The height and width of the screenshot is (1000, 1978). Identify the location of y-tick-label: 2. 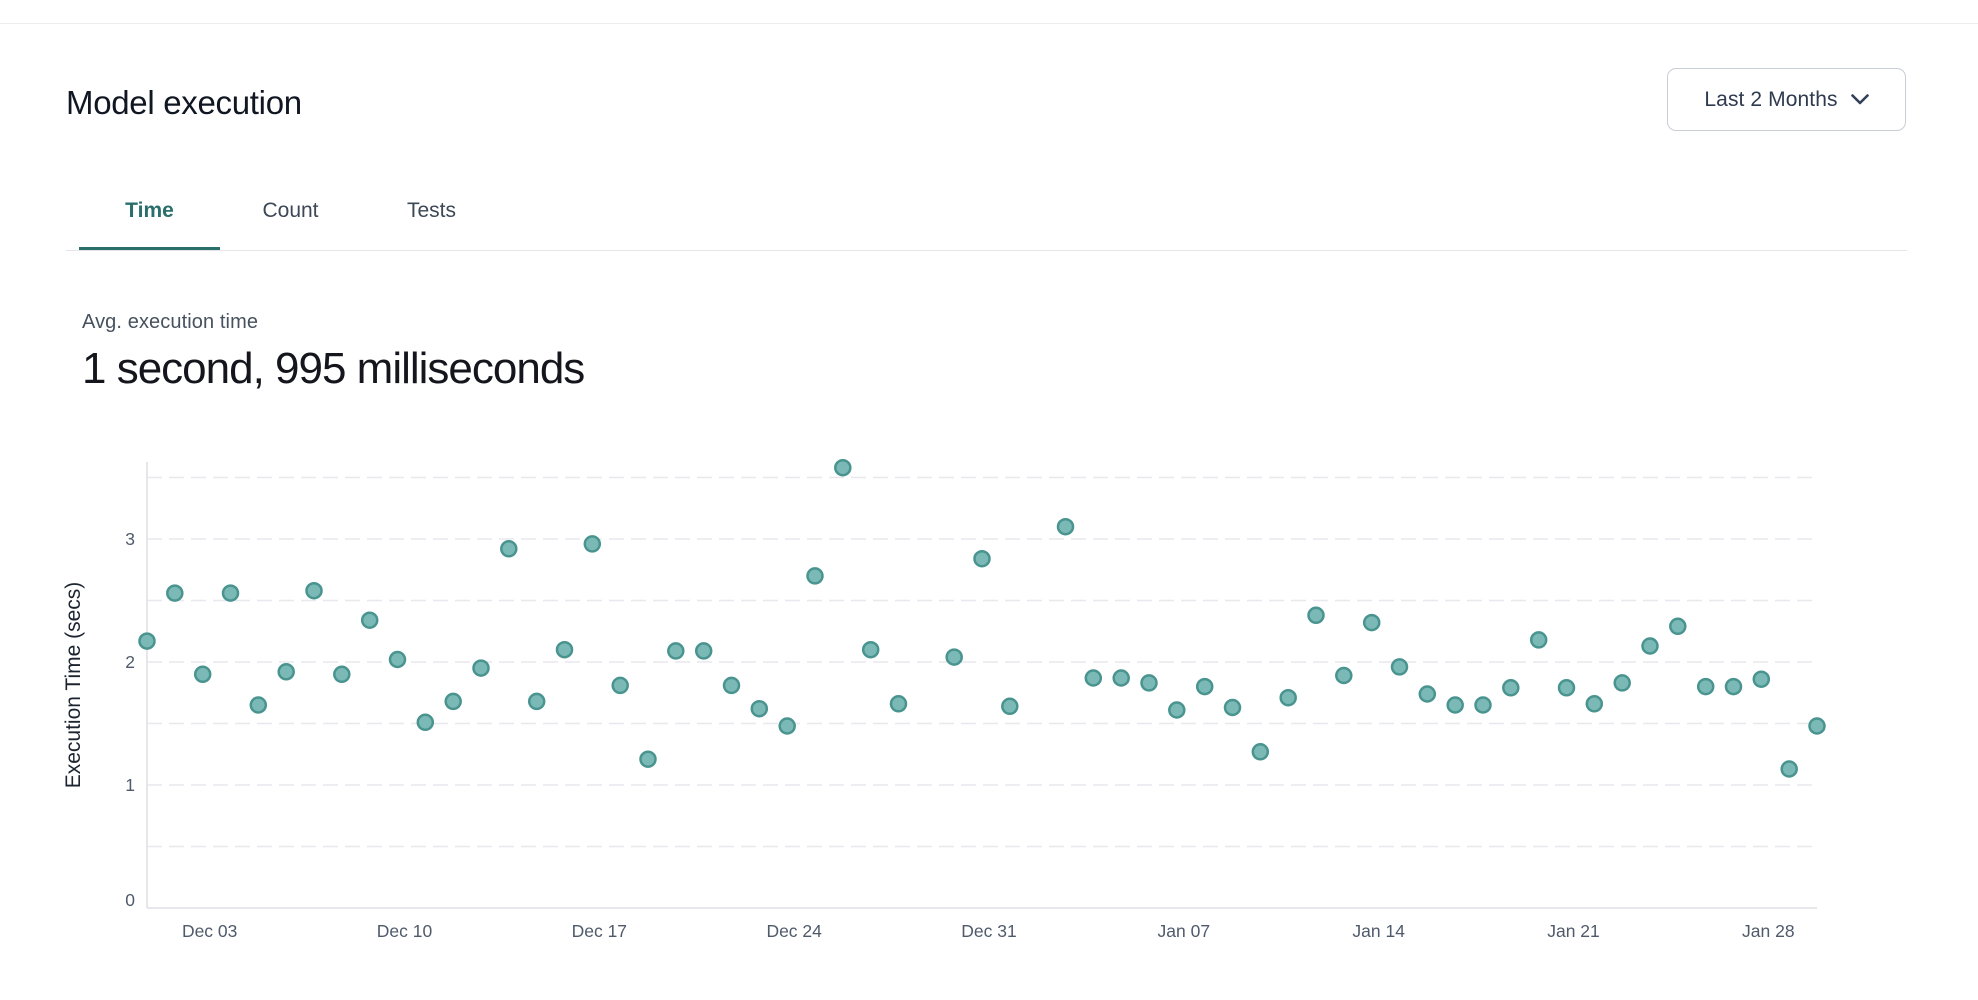
(130, 662).